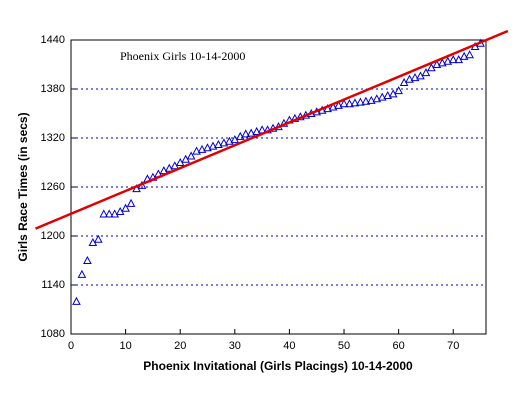 This screenshot has height=413, width=528. Describe the element at coordinates (344, 346) in the screenshot. I see `x-tick-label: 50` at that location.